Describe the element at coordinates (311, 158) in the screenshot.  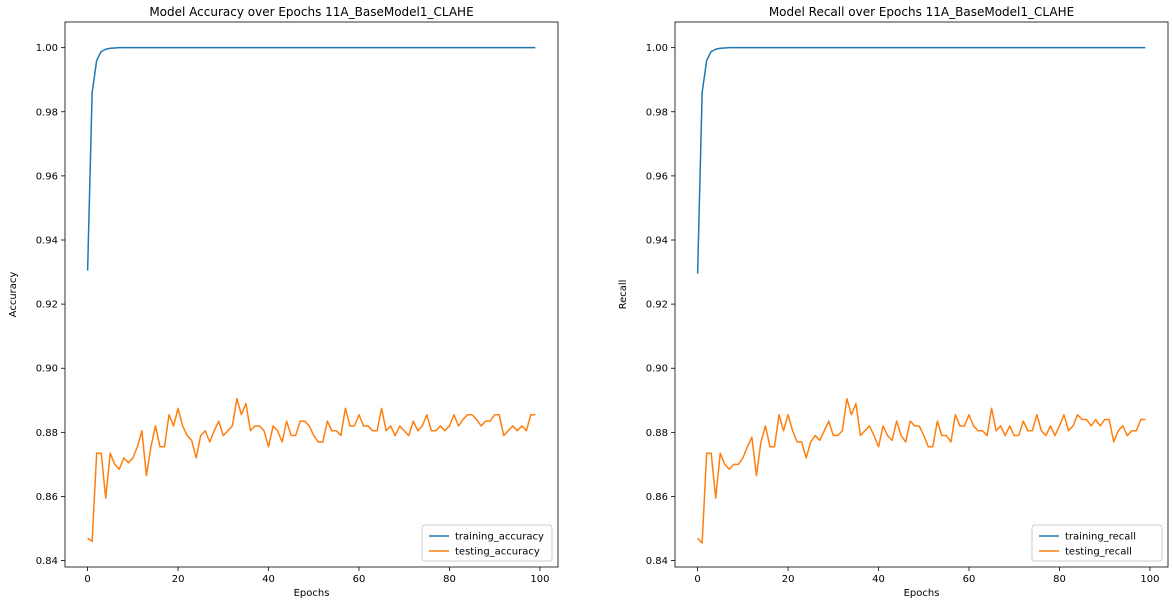
I see `series-line-training_accuracy` at that location.